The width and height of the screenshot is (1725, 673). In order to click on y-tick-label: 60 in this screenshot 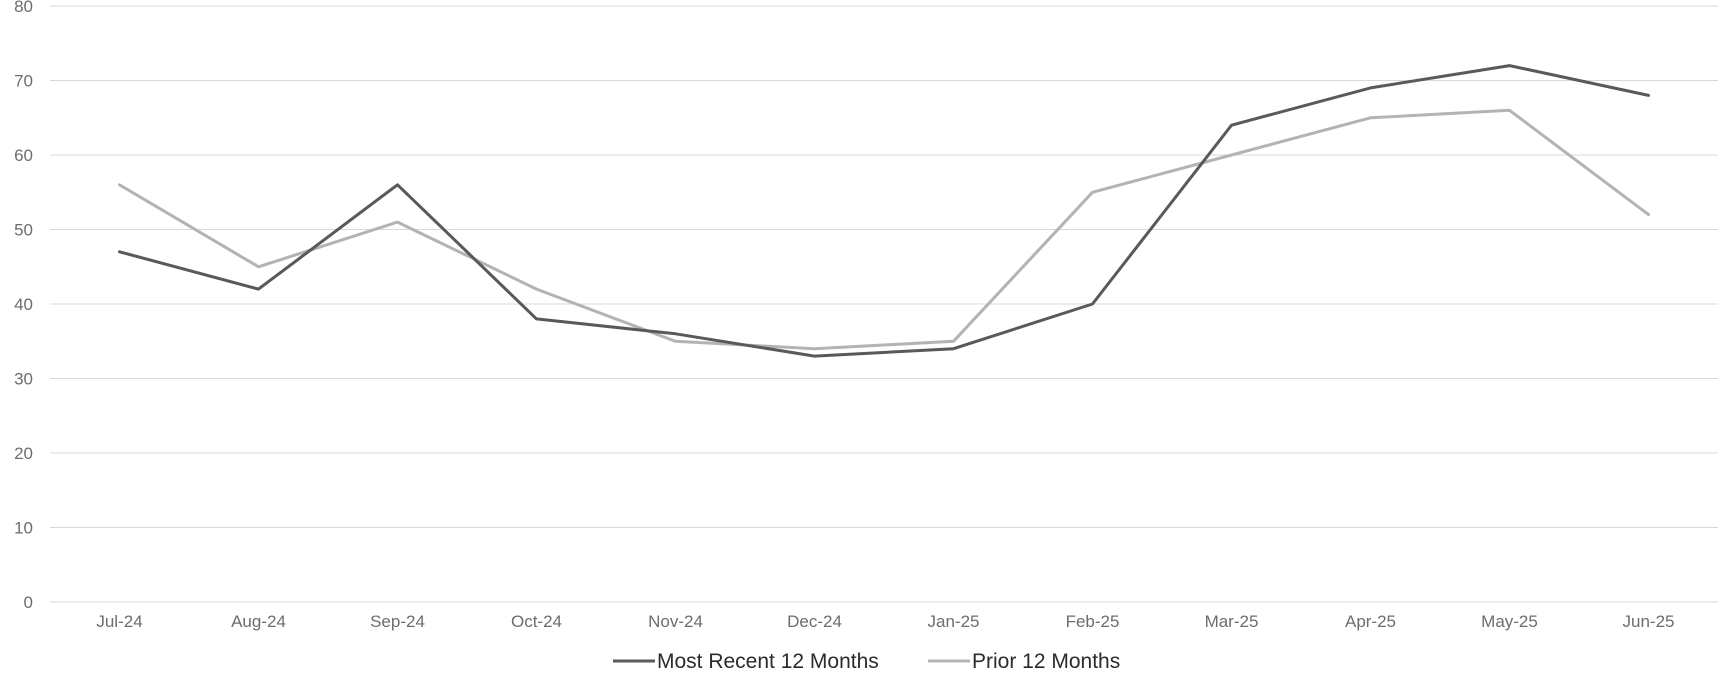, I will do `click(23, 155)`.